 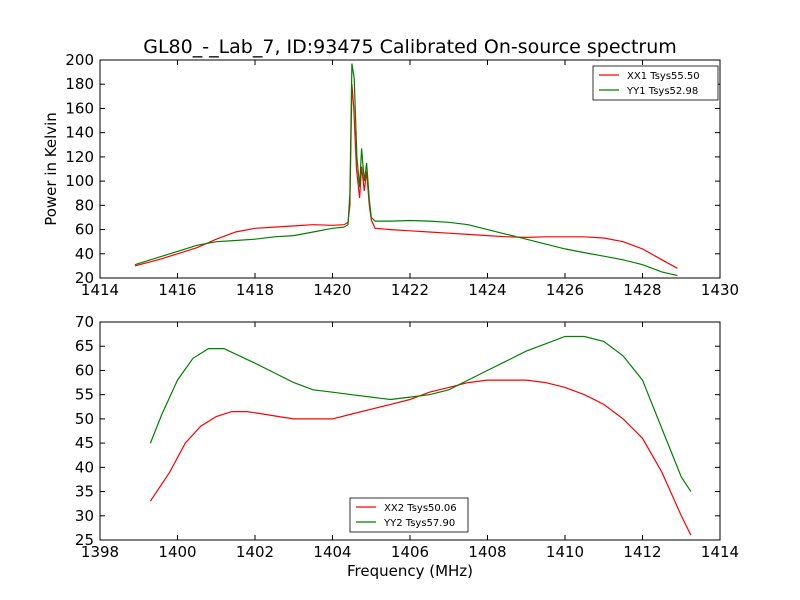 What do you see at coordinates (255, 290) in the screenshot?
I see `x-tick-label: 1418` at bounding box center [255, 290].